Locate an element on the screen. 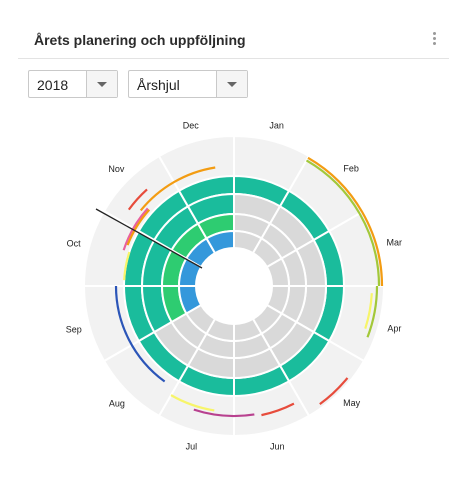 The height and width of the screenshot is (492, 467). activity-arc-orange-feb is located at coordinates (345, 221).